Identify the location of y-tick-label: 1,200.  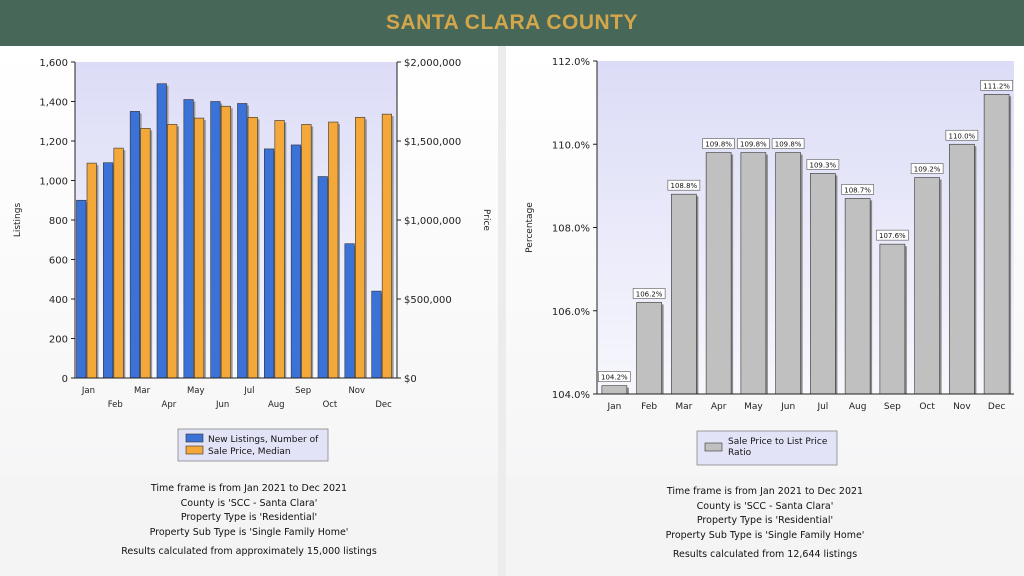
(53, 142).